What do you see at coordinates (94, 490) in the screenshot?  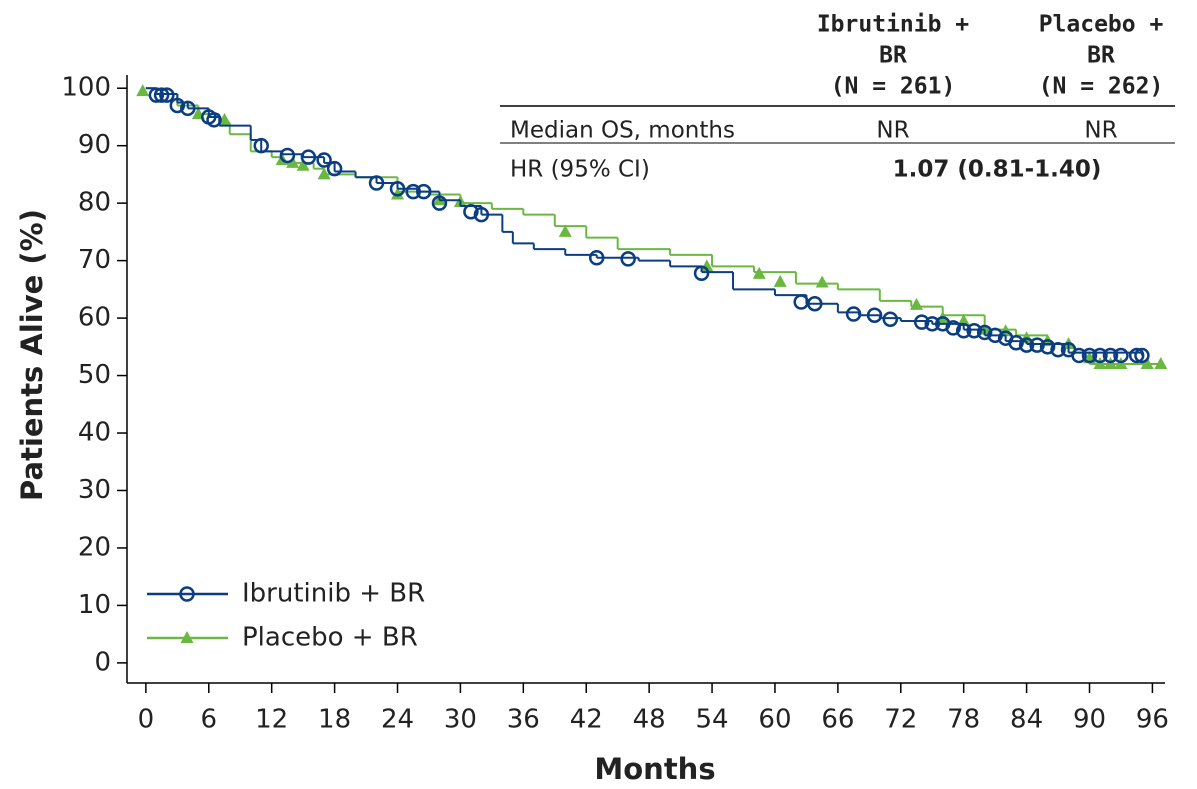 I see `y-tick-label: 30` at bounding box center [94, 490].